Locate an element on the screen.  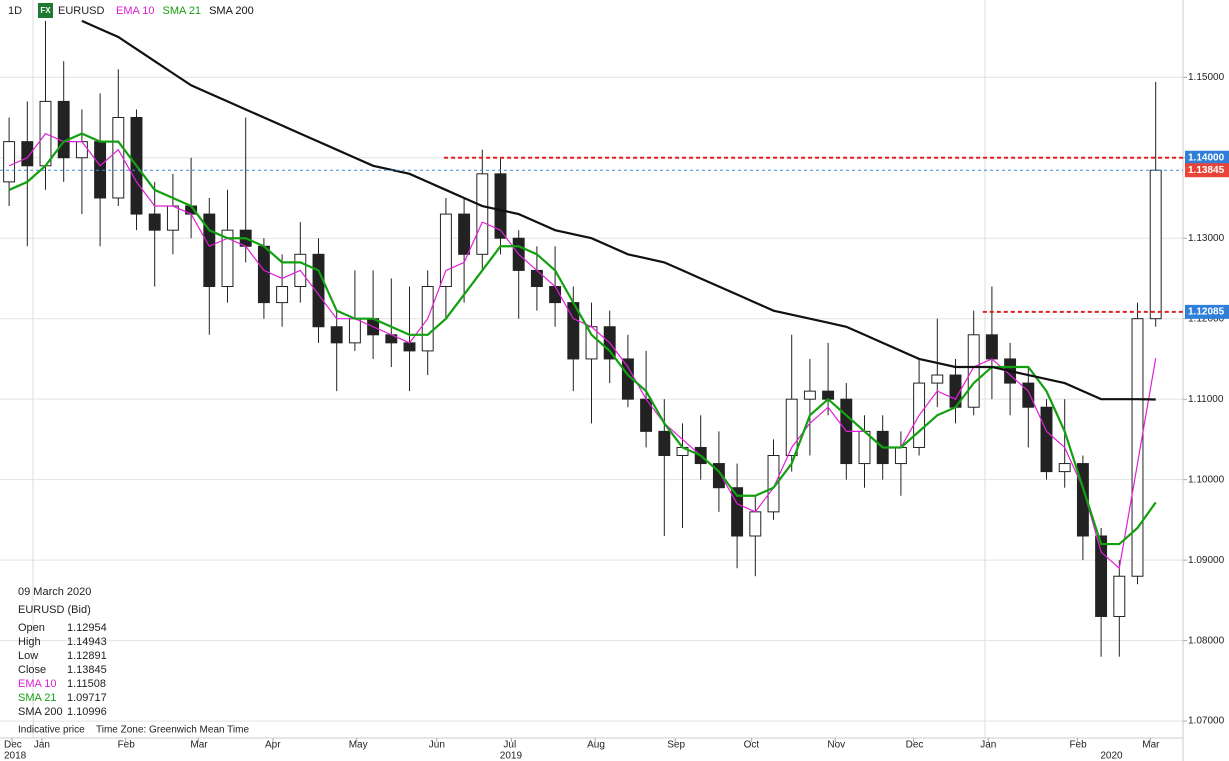
badge-bg is located at coordinates (45, 10).